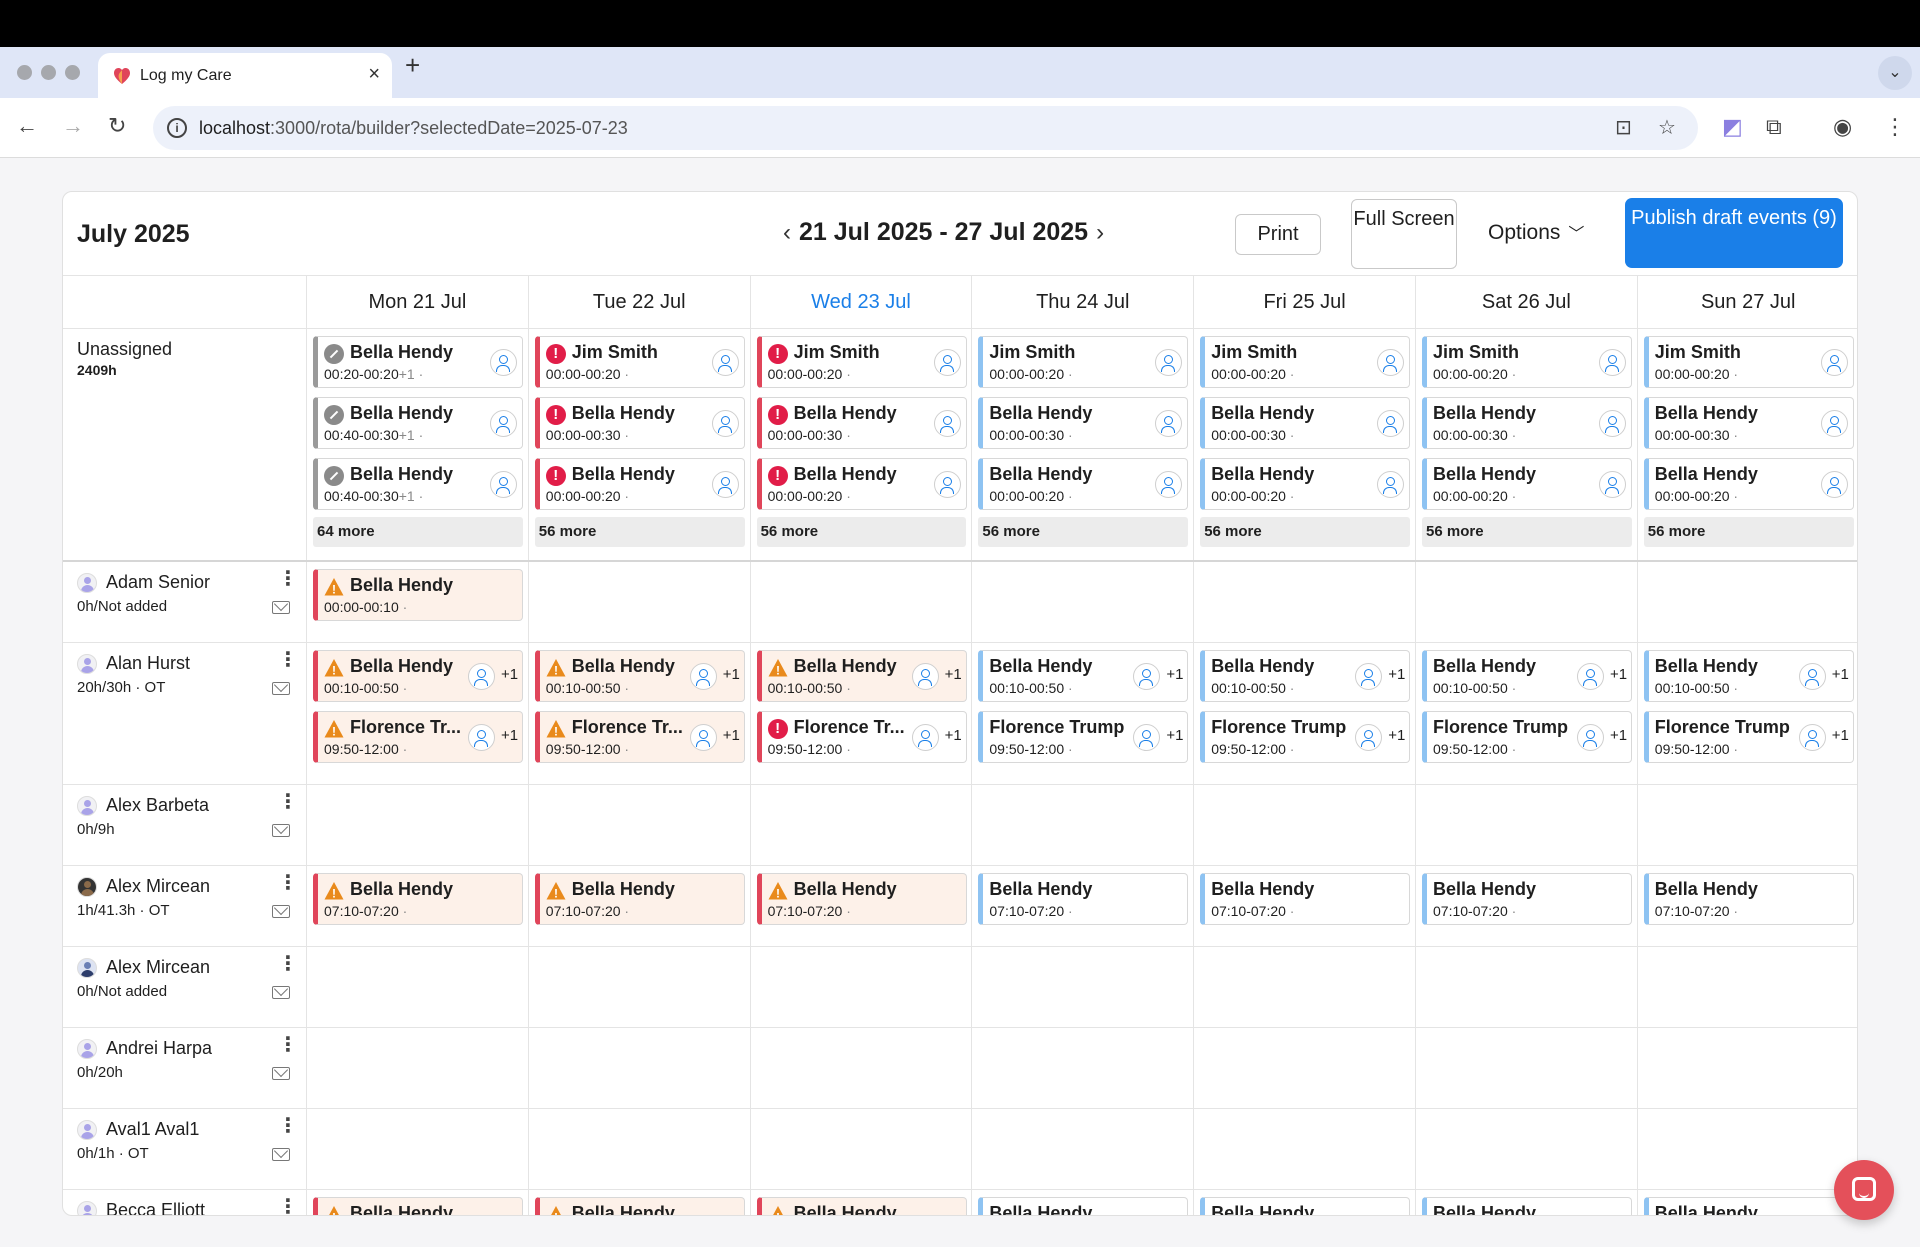 The image size is (1920, 1247). What do you see at coordinates (158, 967) in the screenshot?
I see `staff-name: Alex Mircean` at bounding box center [158, 967].